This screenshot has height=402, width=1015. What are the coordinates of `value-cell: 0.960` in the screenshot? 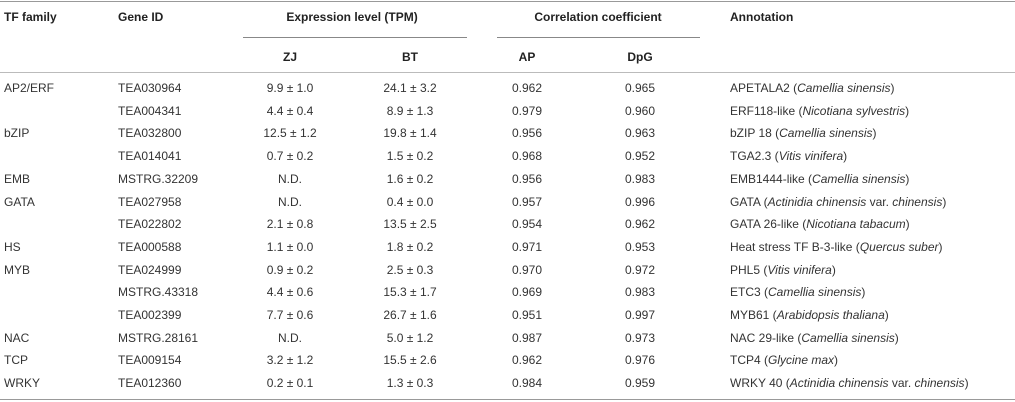 It's located at (640, 110).